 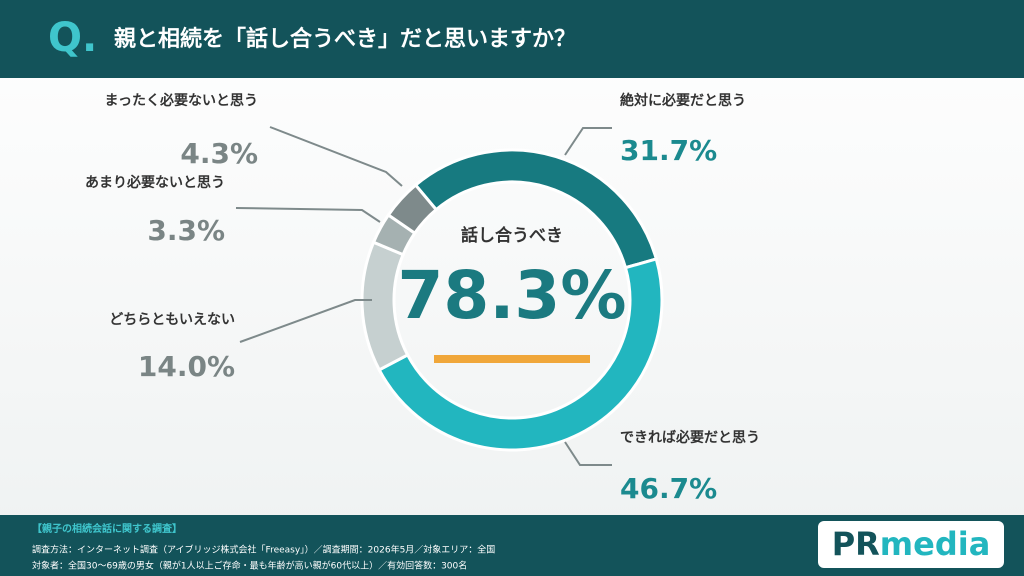 What do you see at coordinates (690, 437) in the screenshot?
I see `category-label: できれば必要だと思う` at bounding box center [690, 437].